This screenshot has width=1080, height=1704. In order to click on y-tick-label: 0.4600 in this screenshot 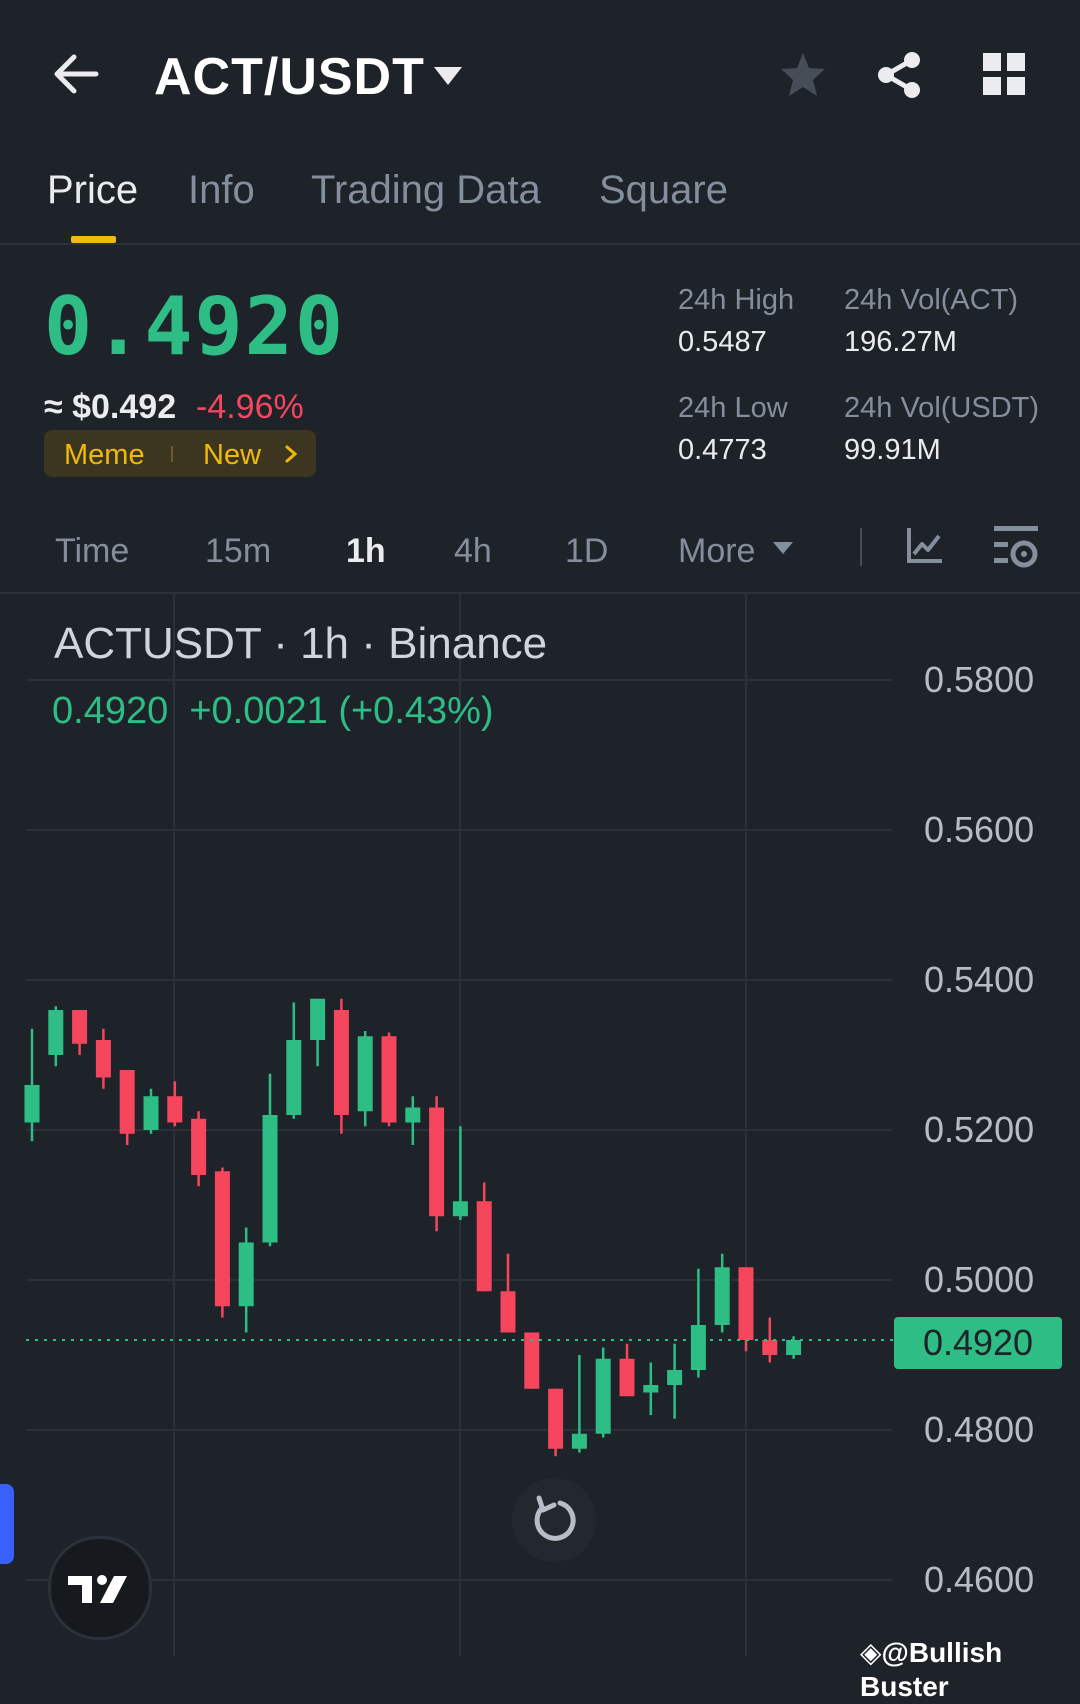, I will do `click(979, 1579)`.